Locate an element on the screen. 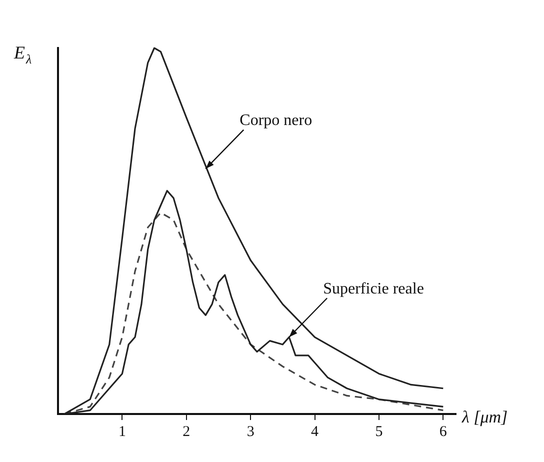  annotation: Superficie reale is located at coordinates (373, 289).